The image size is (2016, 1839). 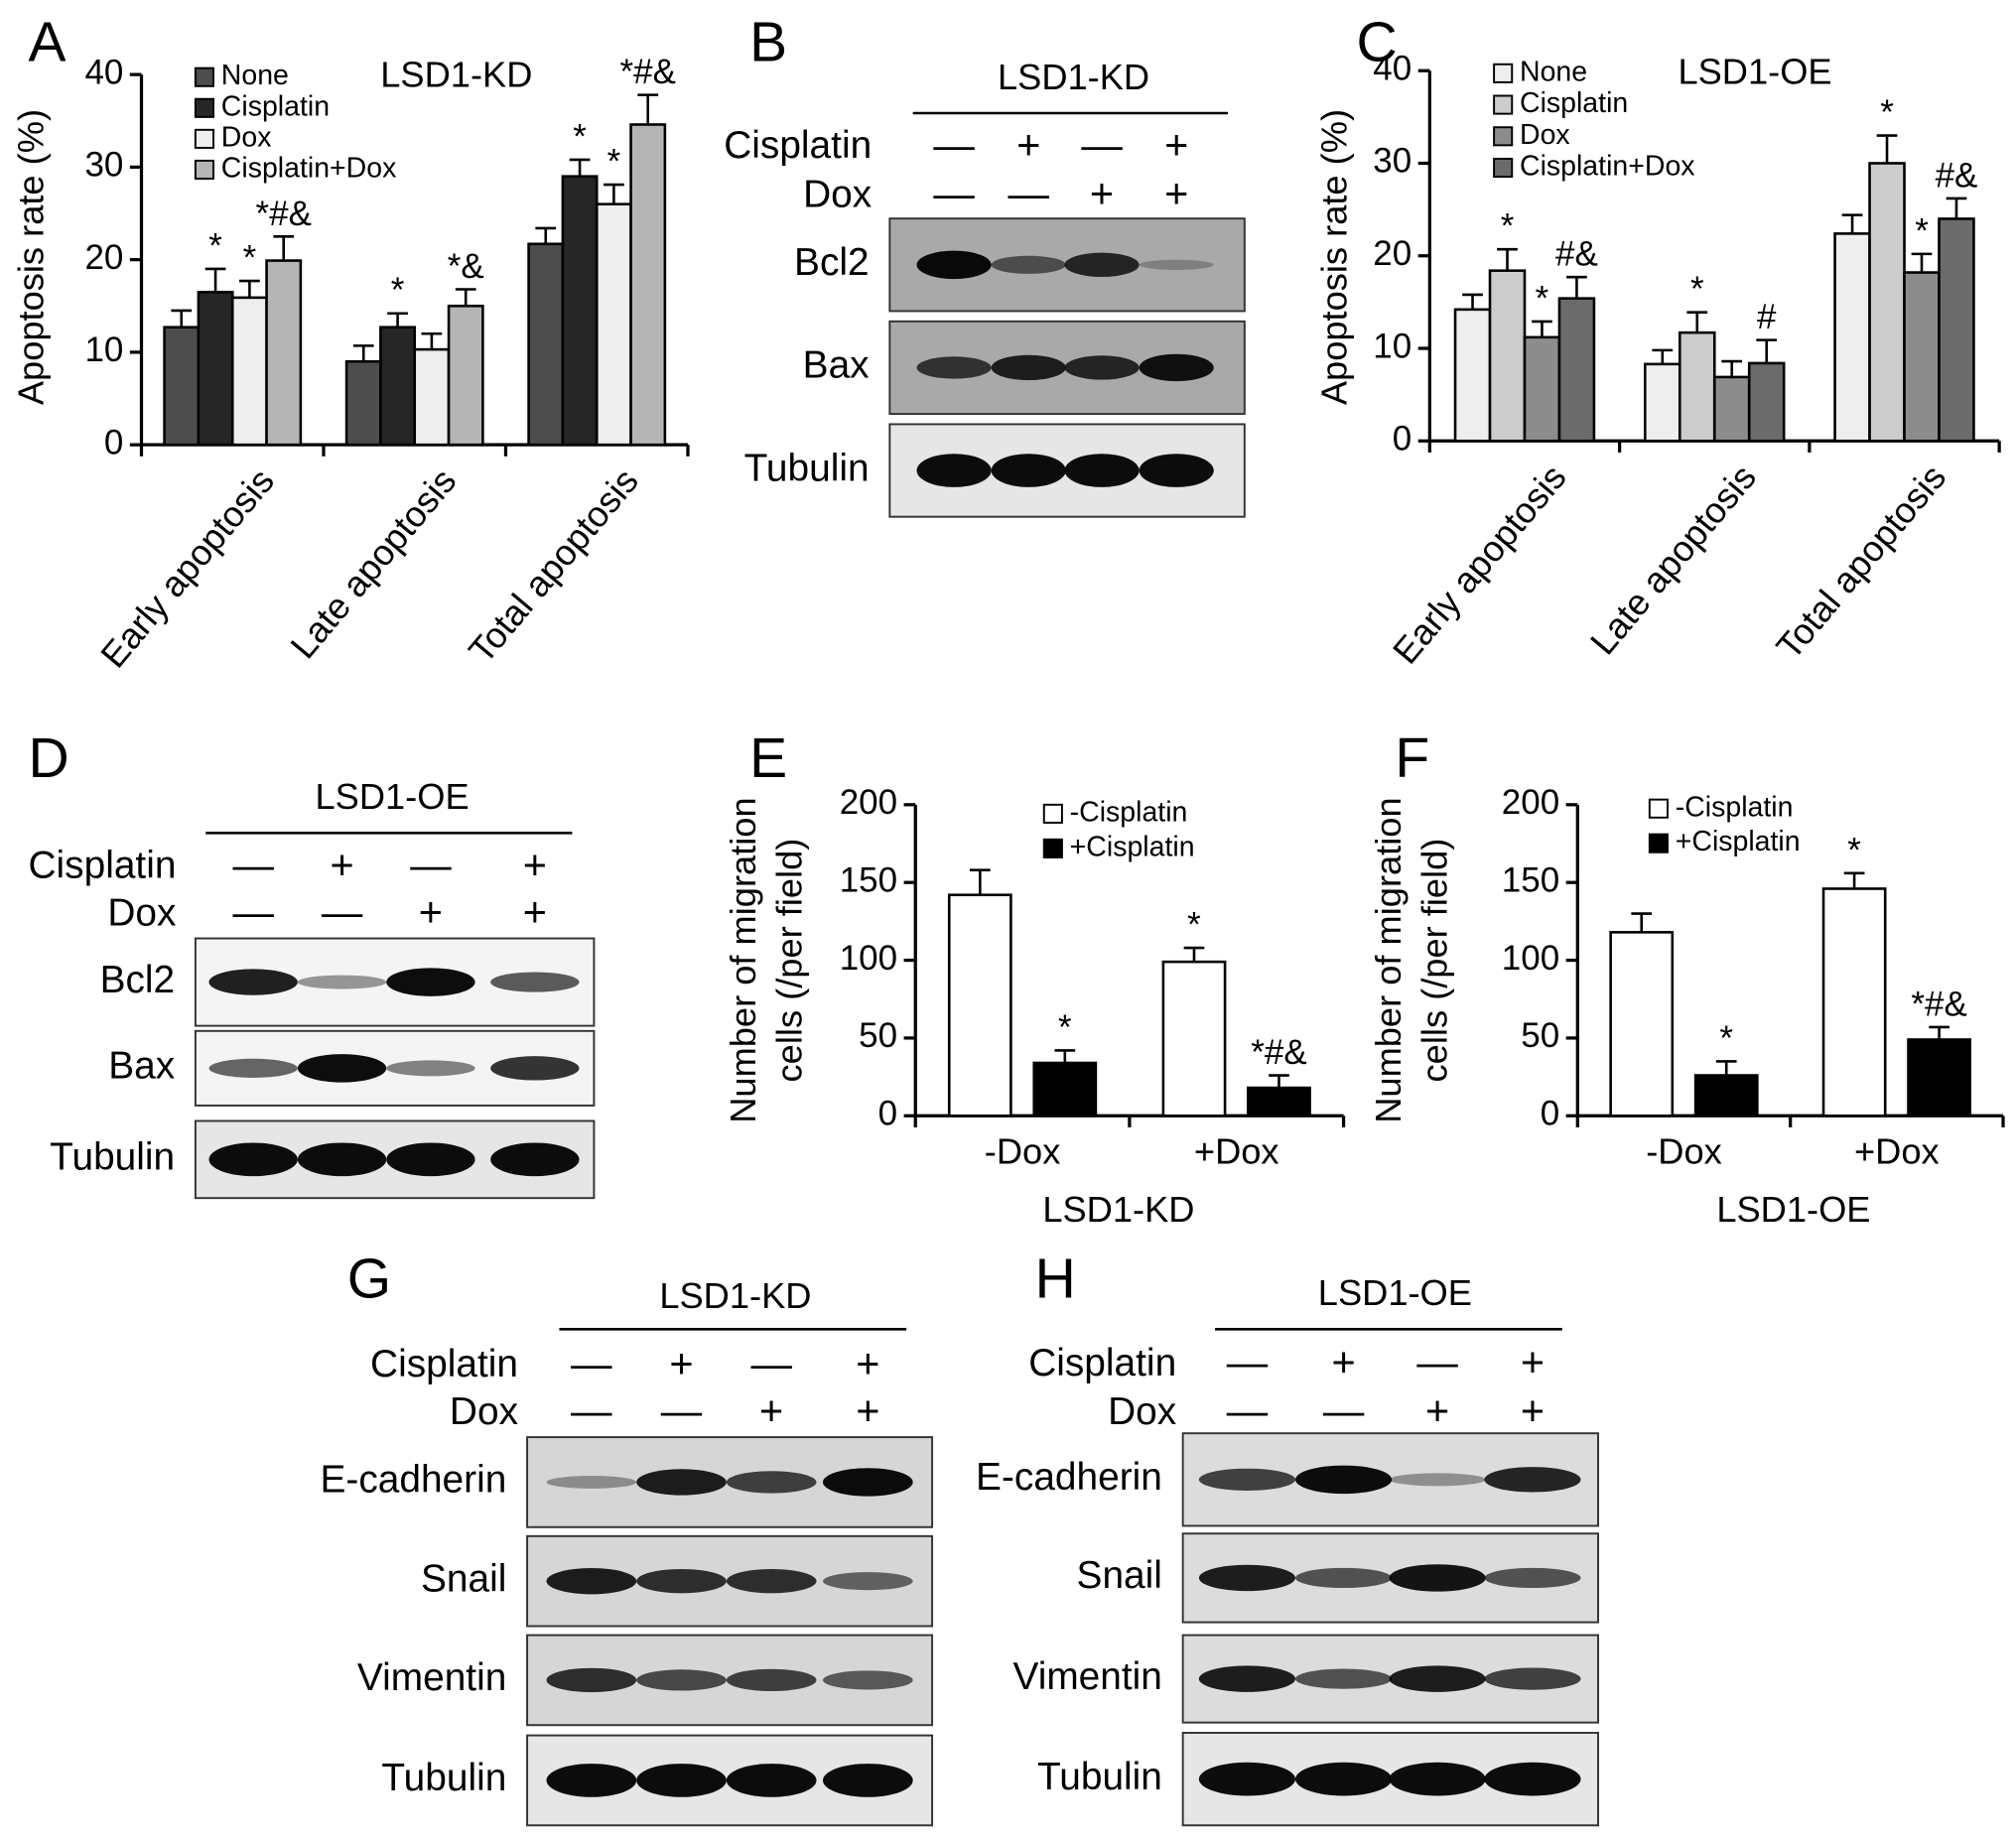 What do you see at coordinates (1236, 1151) in the screenshot?
I see `x-tick-label: +Dox` at bounding box center [1236, 1151].